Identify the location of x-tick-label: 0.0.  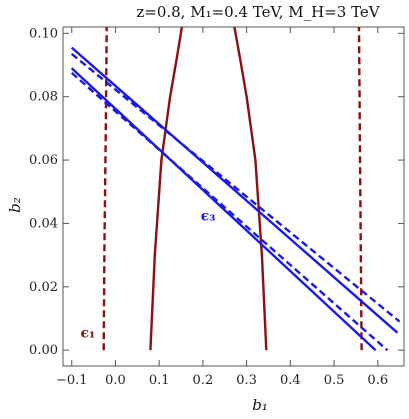
(115, 380).